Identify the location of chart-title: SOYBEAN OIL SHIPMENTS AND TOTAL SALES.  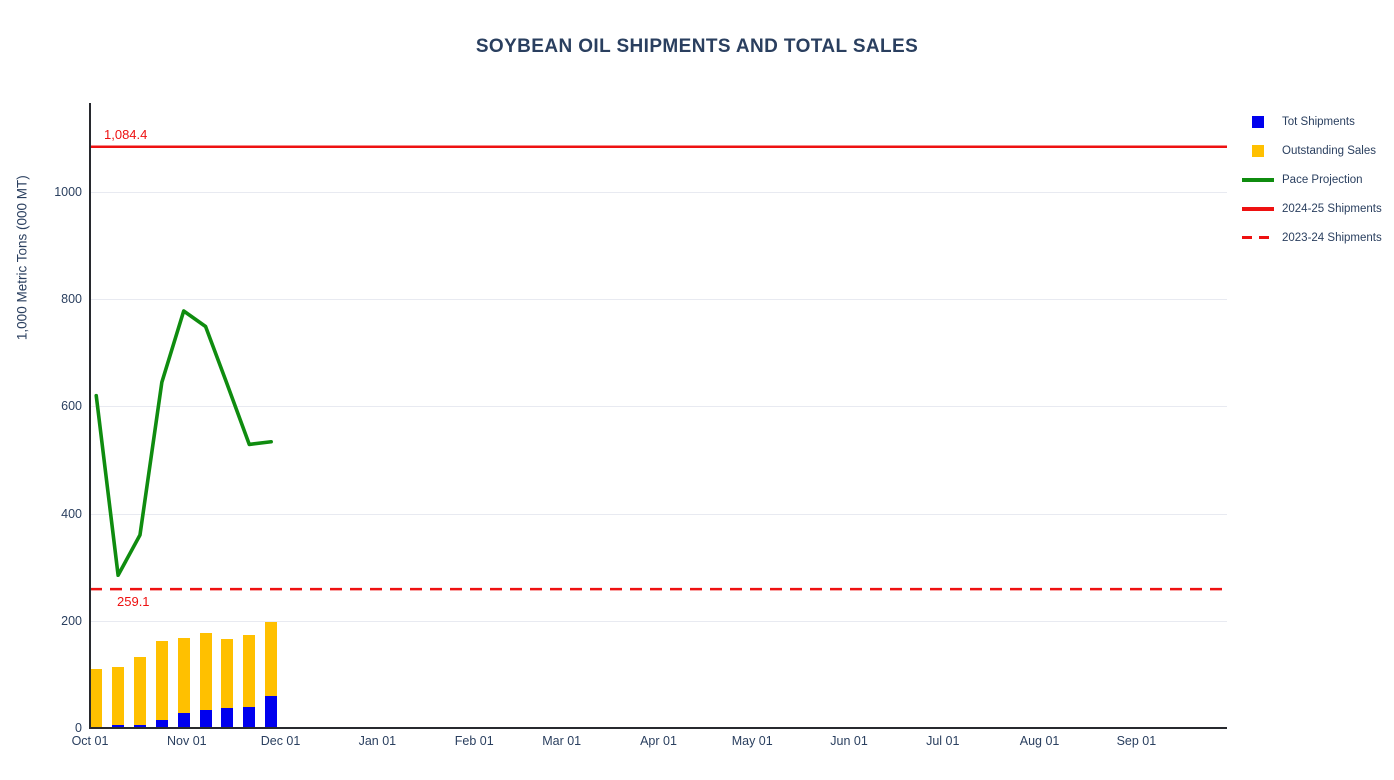
(697, 46).